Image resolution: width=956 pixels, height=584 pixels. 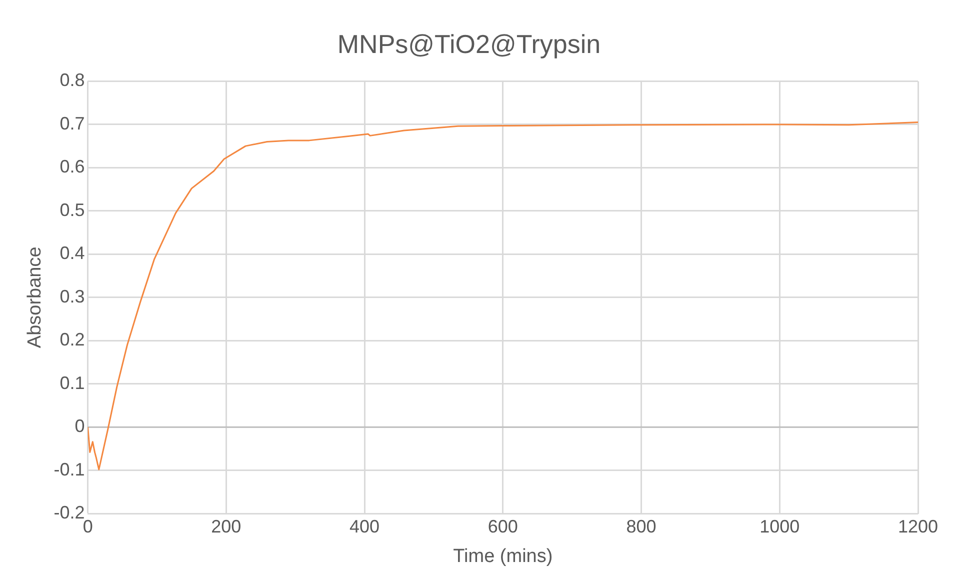 I want to click on y-tick-label: 0.5, so click(x=72, y=210).